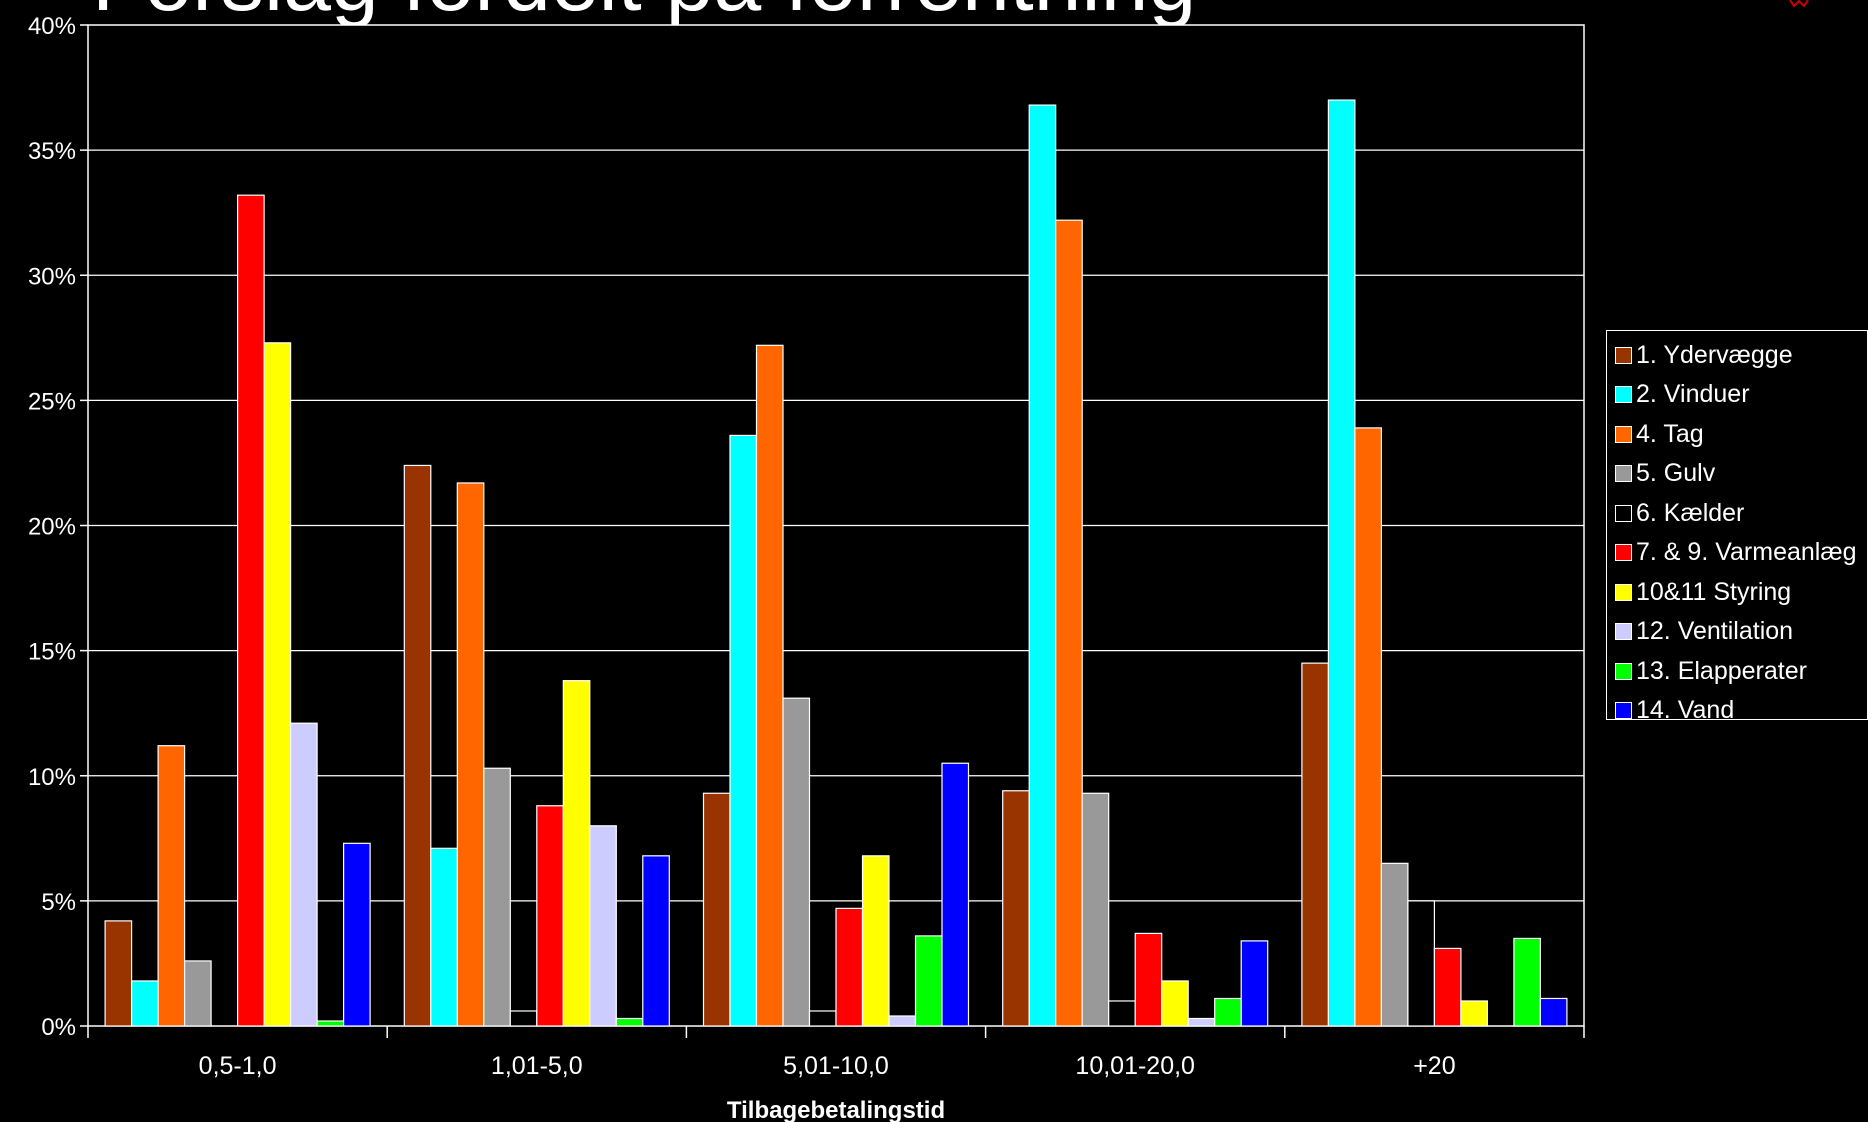  What do you see at coordinates (836, 1109) in the screenshot?
I see `x-axis-title: Tilbagebetalingstid` at bounding box center [836, 1109].